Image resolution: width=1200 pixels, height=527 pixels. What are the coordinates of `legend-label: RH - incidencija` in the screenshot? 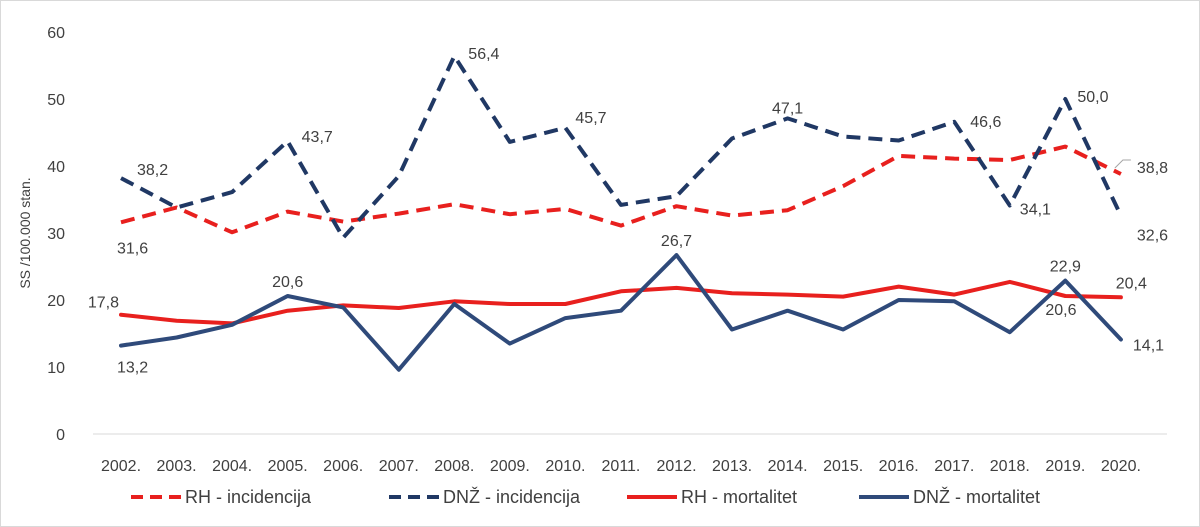 It's located at (248, 497).